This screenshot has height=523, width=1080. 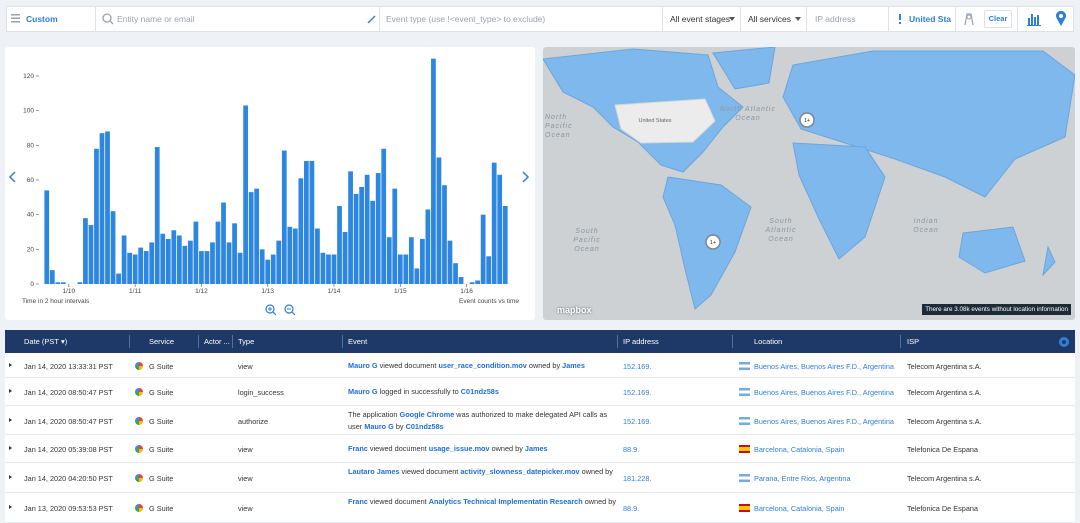 What do you see at coordinates (155, 19) in the screenshot?
I see `entity-search: Entity name or email` at bounding box center [155, 19].